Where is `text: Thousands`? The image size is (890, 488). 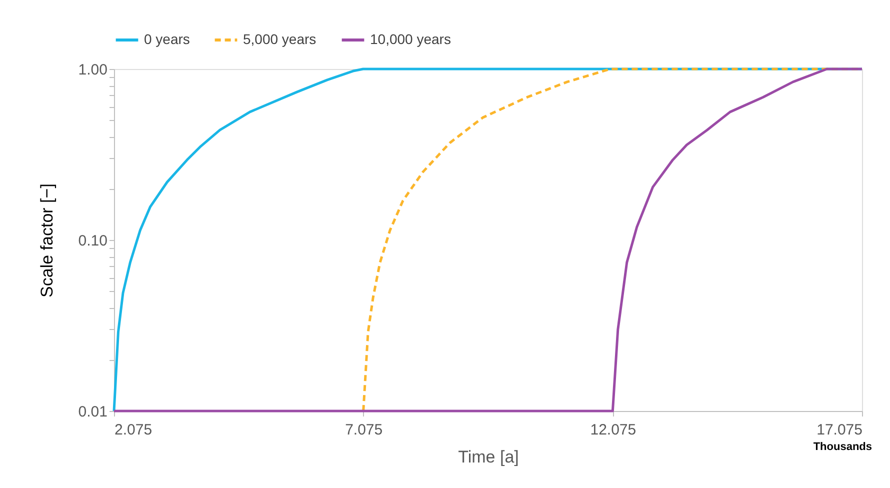
text: Thousands is located at coordinates (842, 447).